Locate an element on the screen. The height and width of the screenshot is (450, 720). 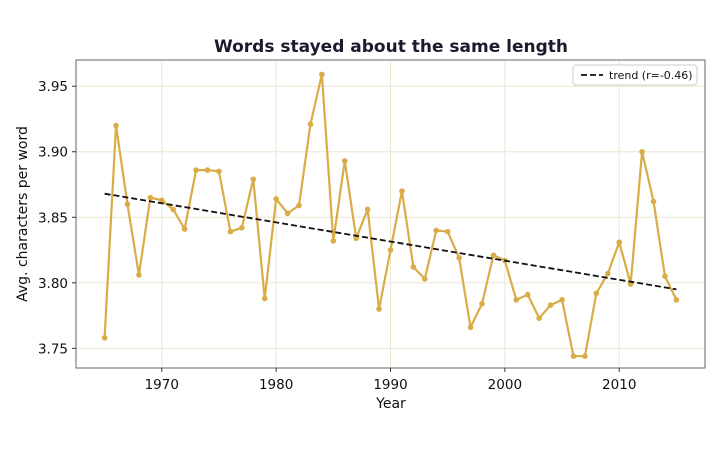
x-tick-label: 1990 is located at coordinates (390, 385).